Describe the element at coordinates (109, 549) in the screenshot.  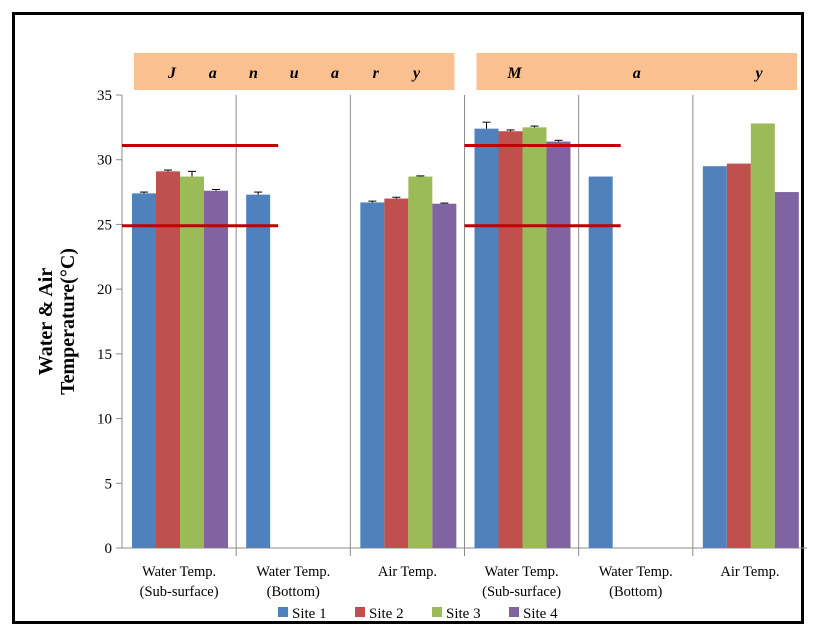
I see `y-tick-label: 0` at that location.